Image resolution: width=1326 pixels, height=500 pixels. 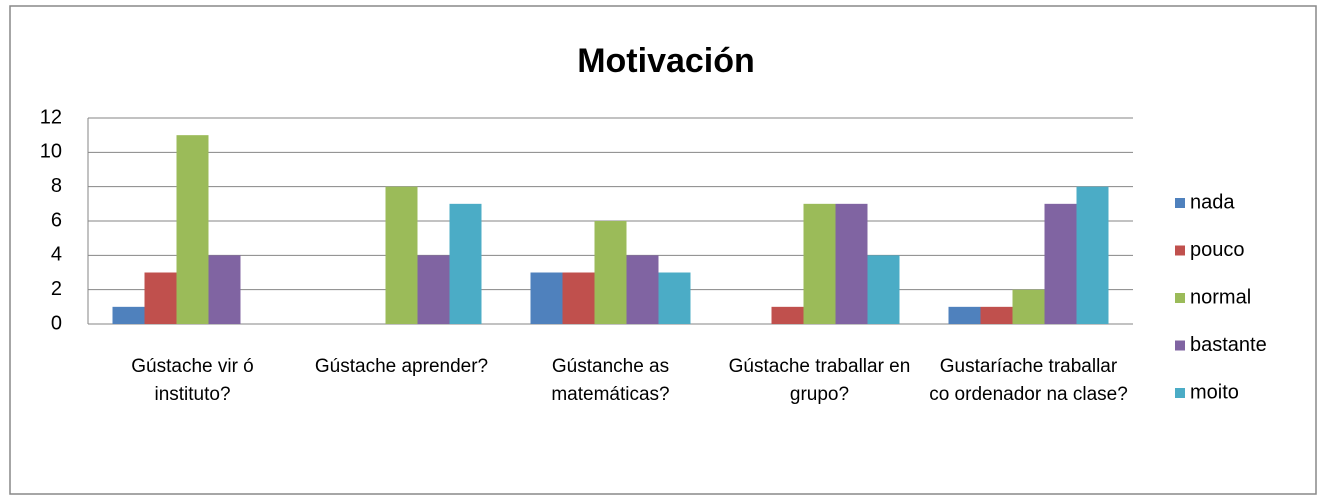 I want to click on y-tick-label: 8, so click(x=56, y=186).